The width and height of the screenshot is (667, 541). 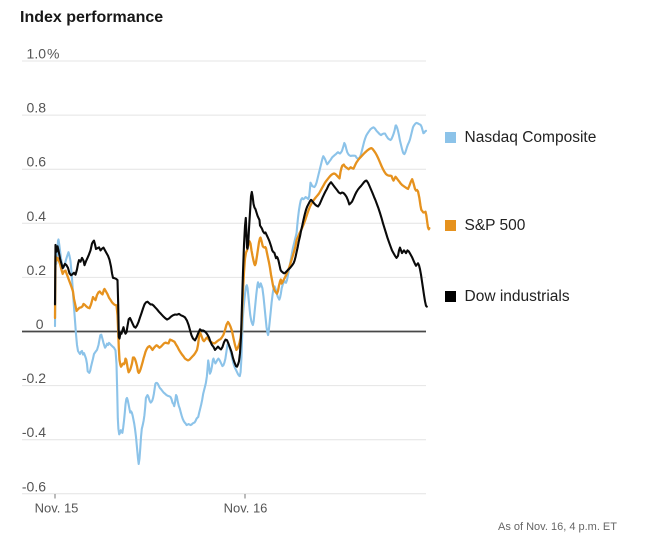 What do you see at coordinates (34, 378) in the screenshot?
I see `svg-text: -0.2` at bounding box center [34, 378].